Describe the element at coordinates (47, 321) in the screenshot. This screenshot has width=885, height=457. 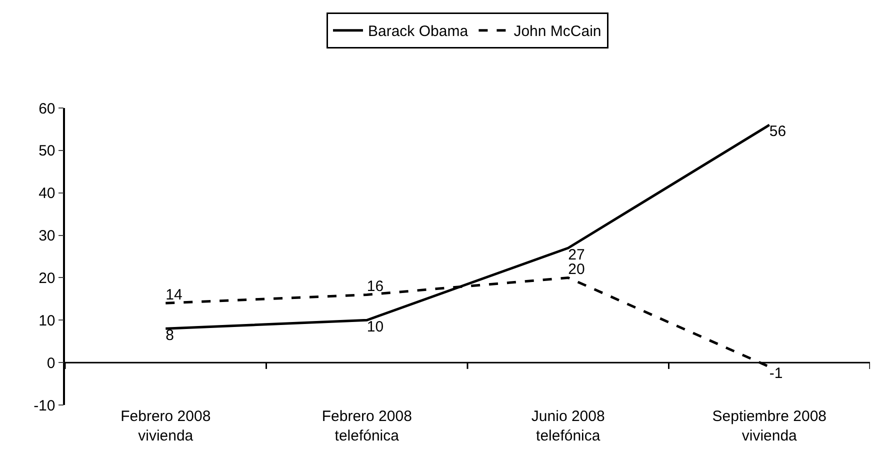
I see `y-tick-label: 10` at that location.